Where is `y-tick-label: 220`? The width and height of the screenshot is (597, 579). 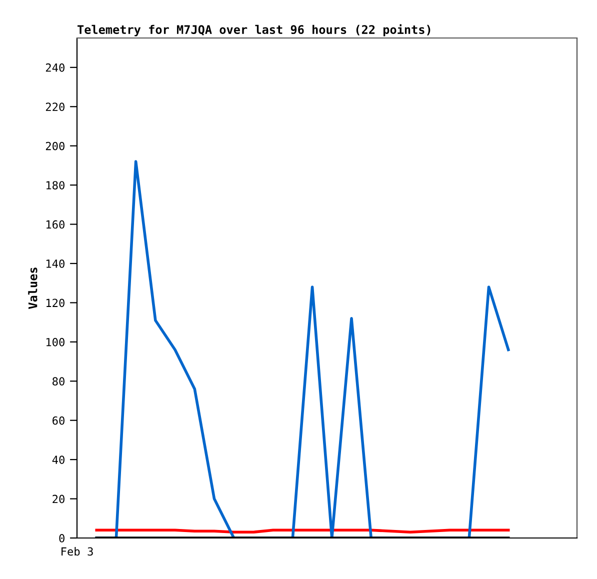 y-tick-label: 220 is located at coordinates (55, 107).